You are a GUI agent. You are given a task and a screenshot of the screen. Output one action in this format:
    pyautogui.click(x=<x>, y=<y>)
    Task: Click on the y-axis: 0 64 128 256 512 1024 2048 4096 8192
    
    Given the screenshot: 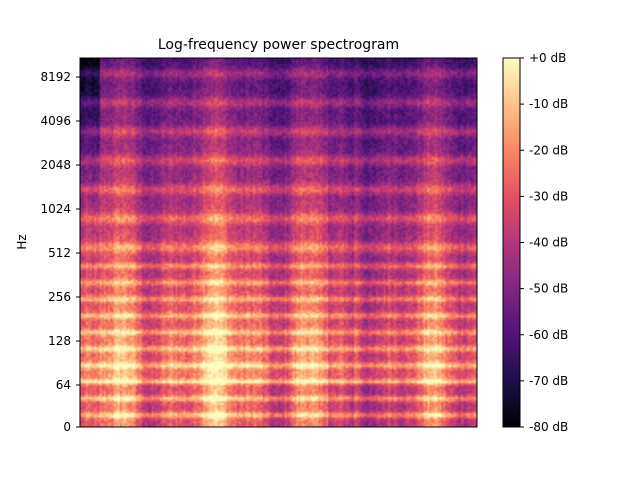 What is the action you would take?
    pyautogui.click(x=60, y=252)
    